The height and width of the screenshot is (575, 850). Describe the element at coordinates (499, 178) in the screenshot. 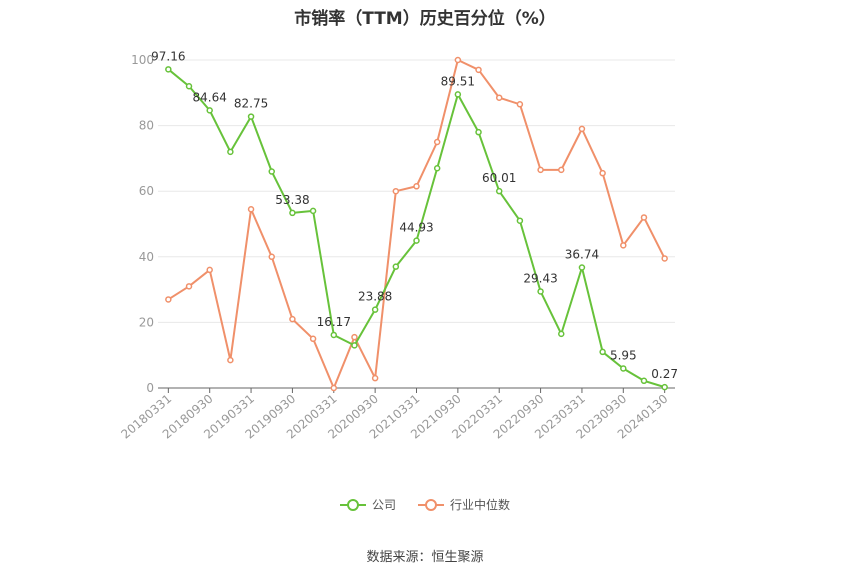

I see `data-label: 60.01` at that location.